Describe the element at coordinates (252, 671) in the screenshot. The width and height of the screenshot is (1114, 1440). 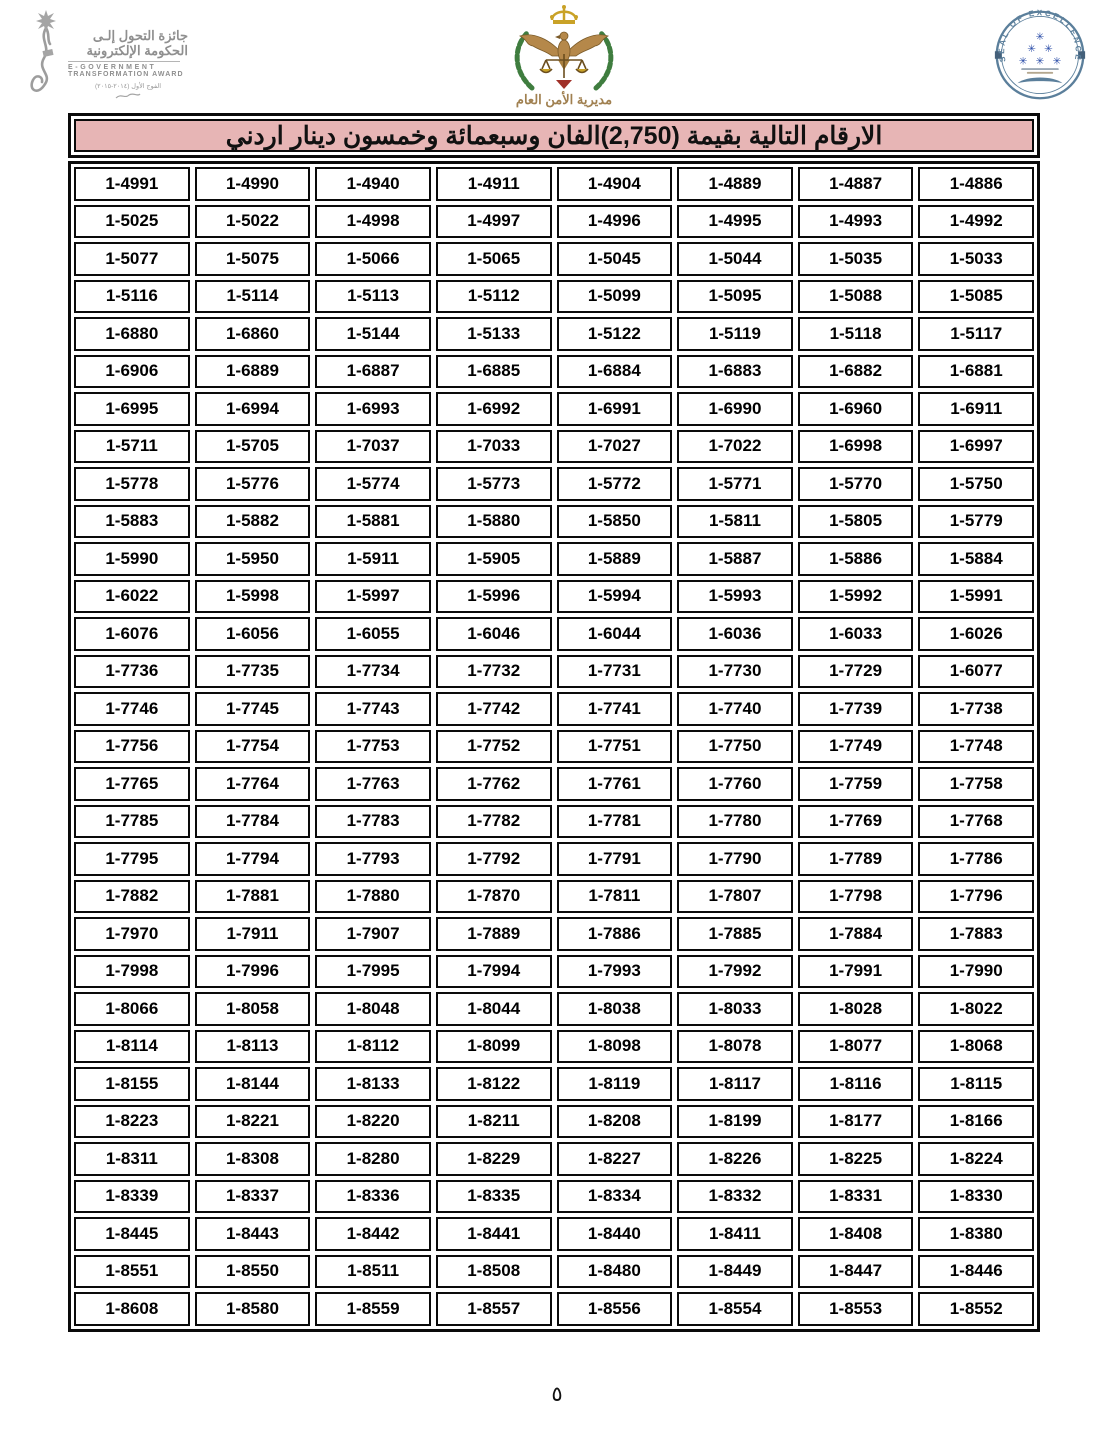
I see `ticket-number-cell: 1-7735` at that location.